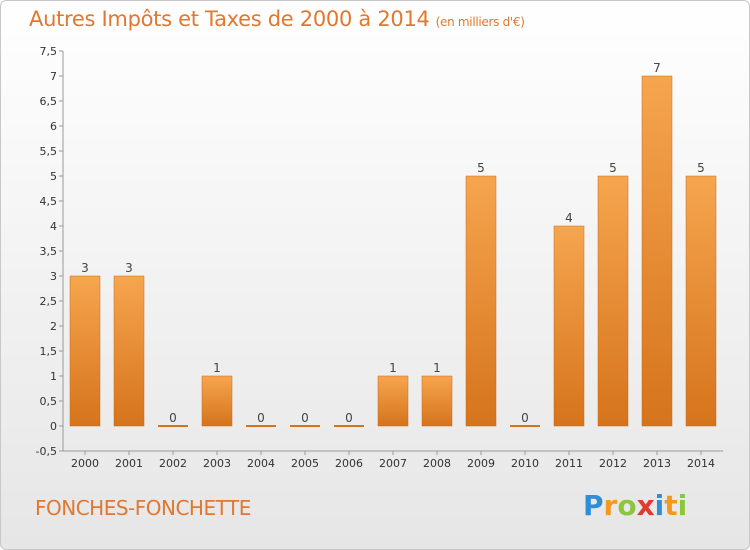 The width and height of the screenshot is (750, 550). I want to click on proxiti-logo: Proxiti, so click(635, 505).